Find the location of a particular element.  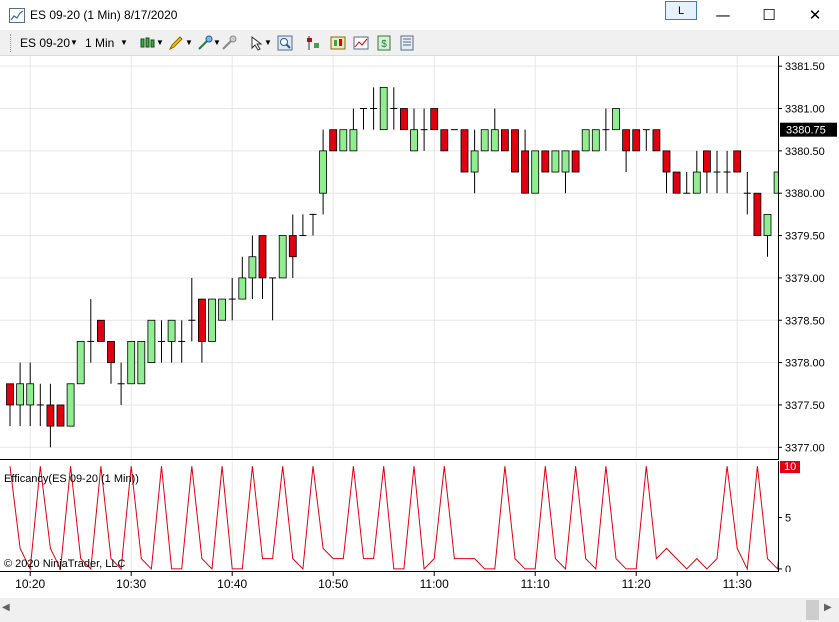

price-tick-label: 3381.00 is located at coordinates (805, 110).